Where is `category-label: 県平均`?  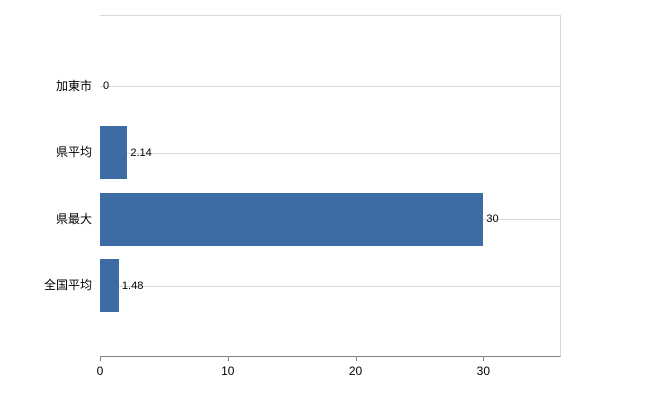 category-label: 県平均 is located at coordinates (73, 152).